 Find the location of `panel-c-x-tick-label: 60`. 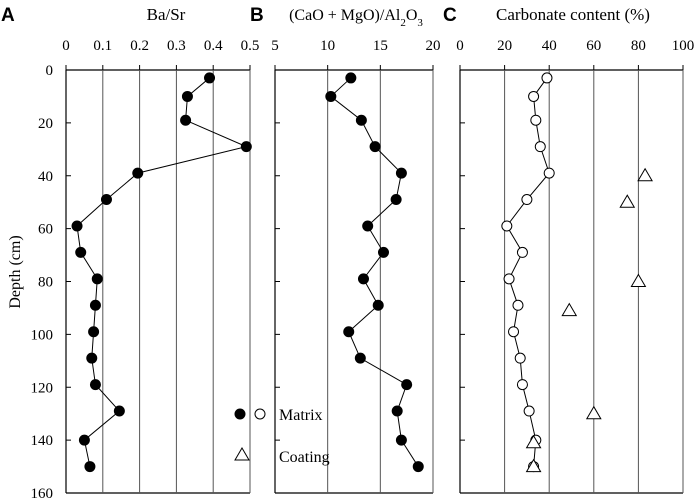

panel-c-x-tick-label: 60 is located at coordinates (593, 46).